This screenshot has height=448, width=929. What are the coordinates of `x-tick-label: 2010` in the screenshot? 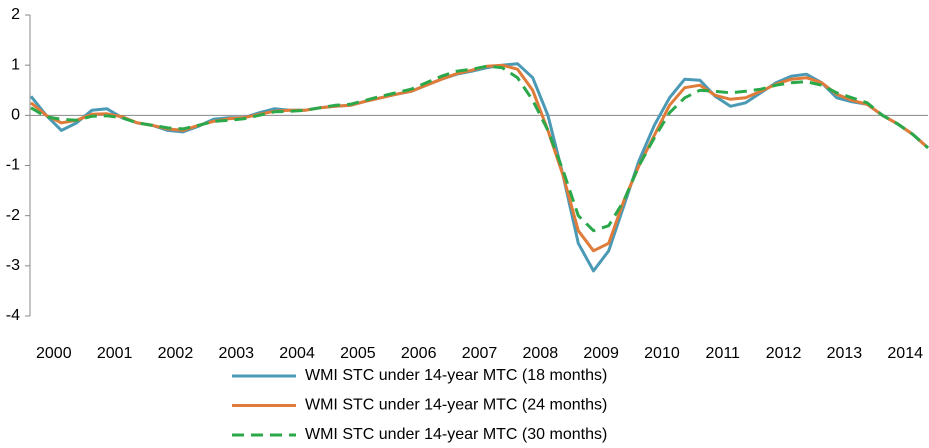 It's located at (662, 353).